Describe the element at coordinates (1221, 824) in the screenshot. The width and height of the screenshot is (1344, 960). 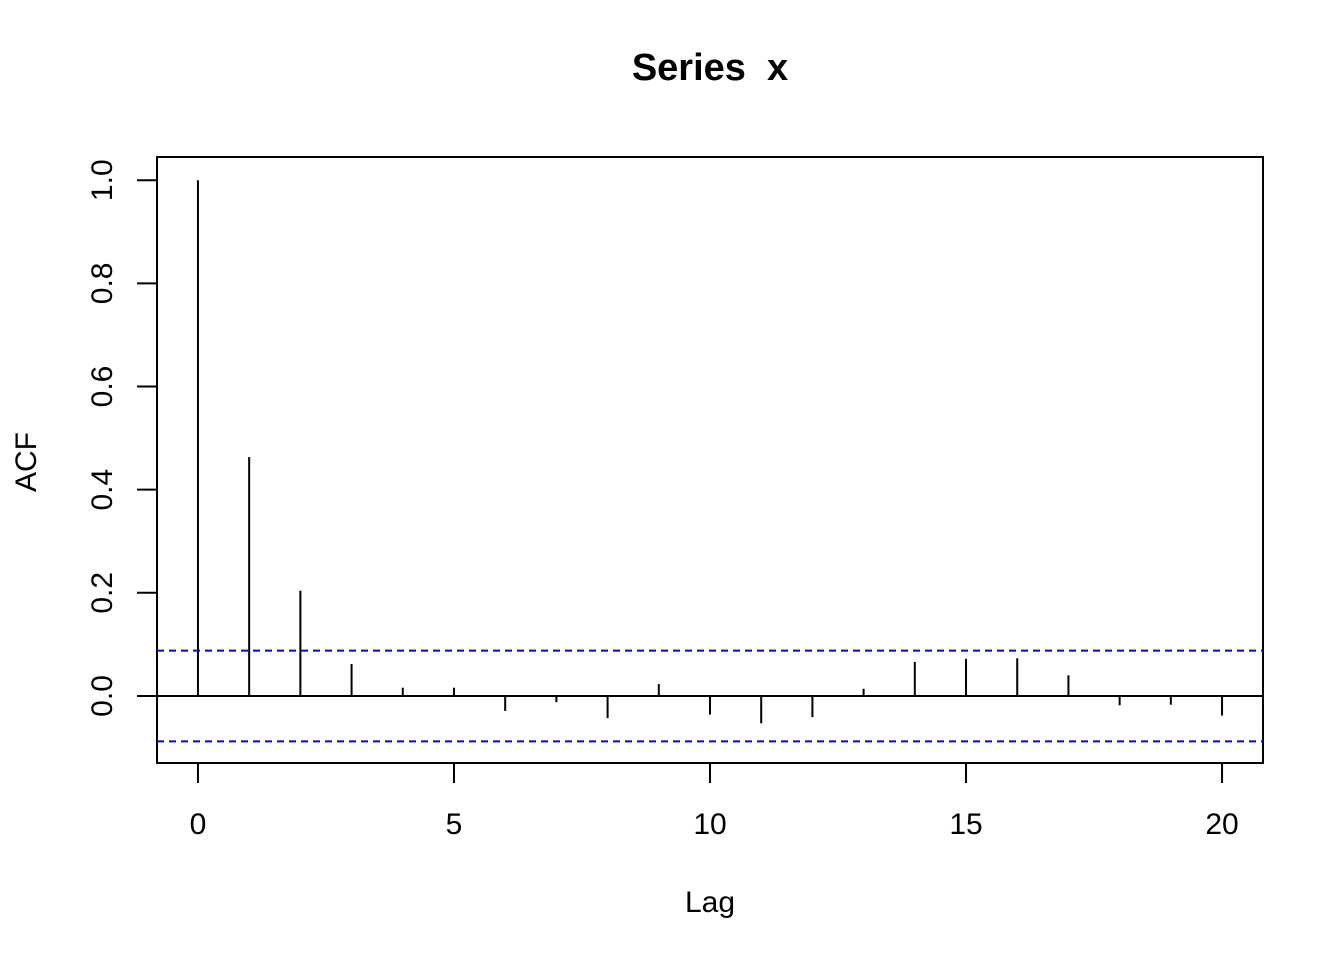
I see `x-tick-label: 20` at that location.